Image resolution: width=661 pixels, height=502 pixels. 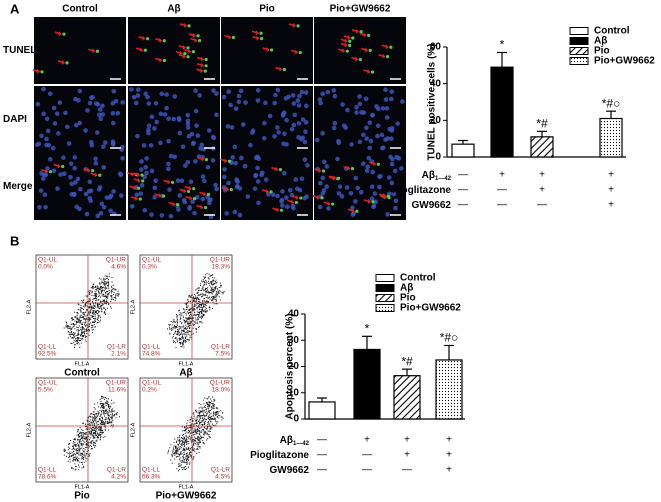 I want to click on treatment-sign: —, so click(x=367, y=455).